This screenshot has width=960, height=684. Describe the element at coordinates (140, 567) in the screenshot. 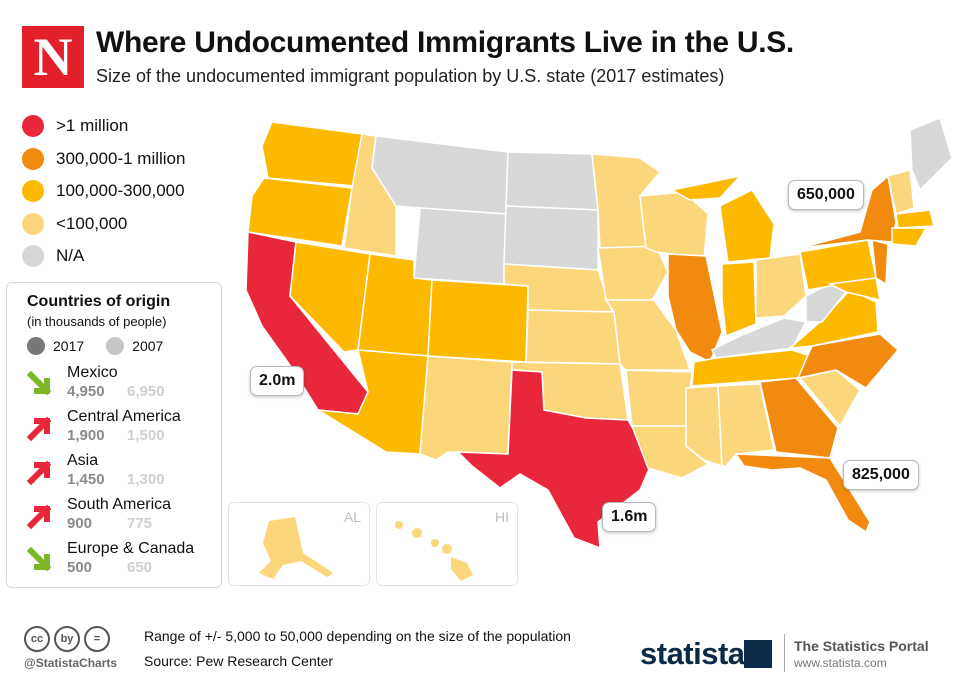

I see `origin-value-2007: 650` at that location.